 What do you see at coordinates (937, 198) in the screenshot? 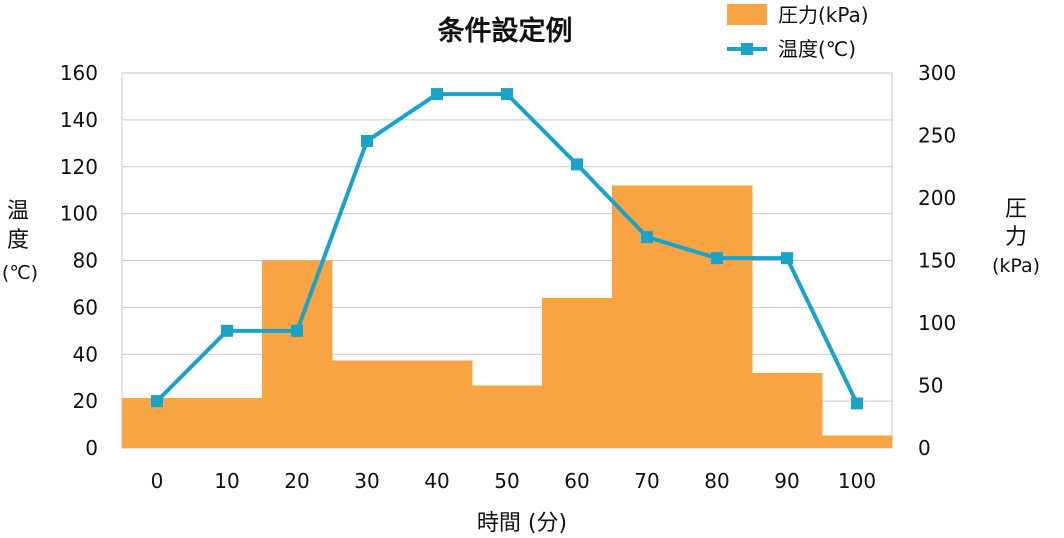
I see `right-tick-200: 200` at bounding box center [937, 198].